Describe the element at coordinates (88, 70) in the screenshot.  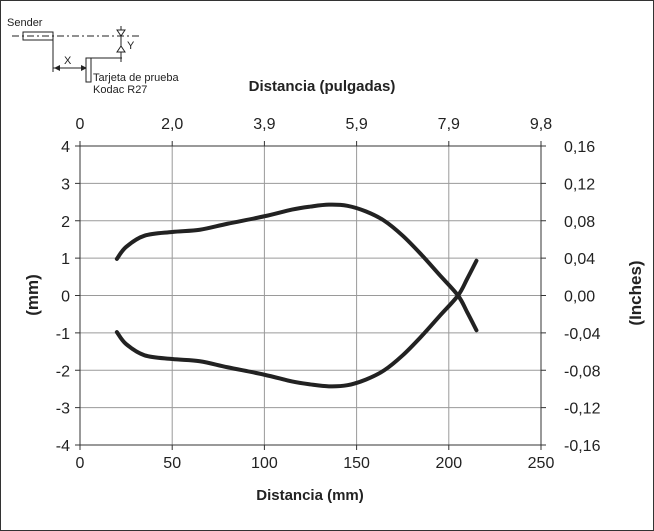
I see `test-card` at that location.